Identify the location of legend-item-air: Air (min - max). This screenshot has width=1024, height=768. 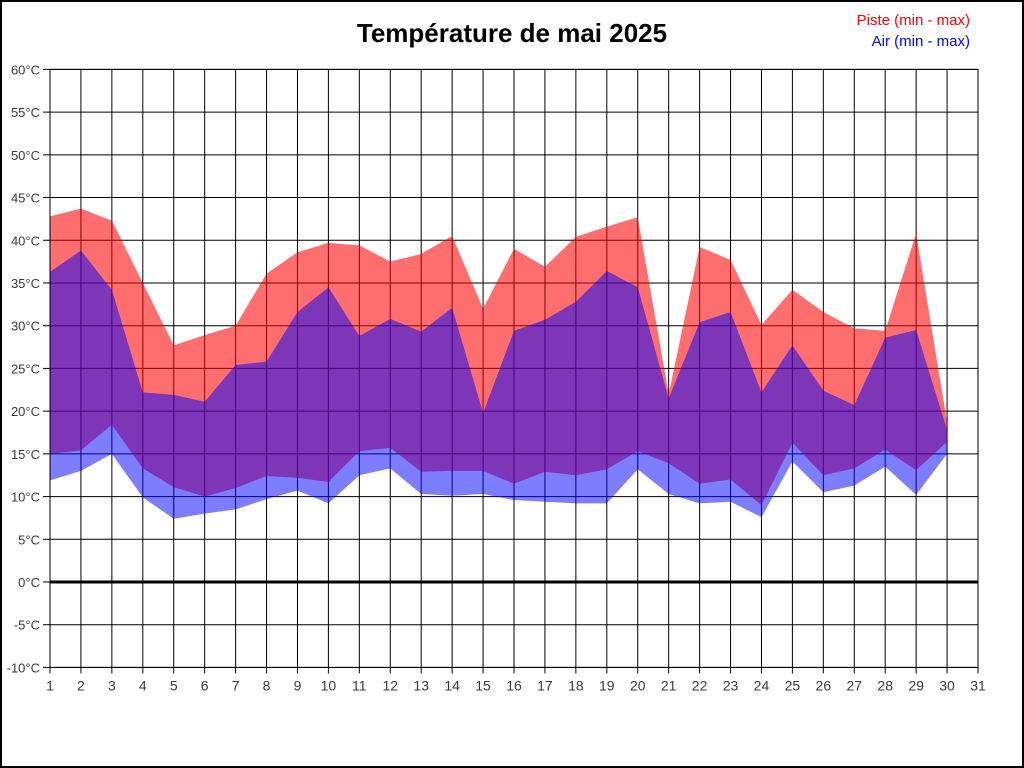
(920, 41).